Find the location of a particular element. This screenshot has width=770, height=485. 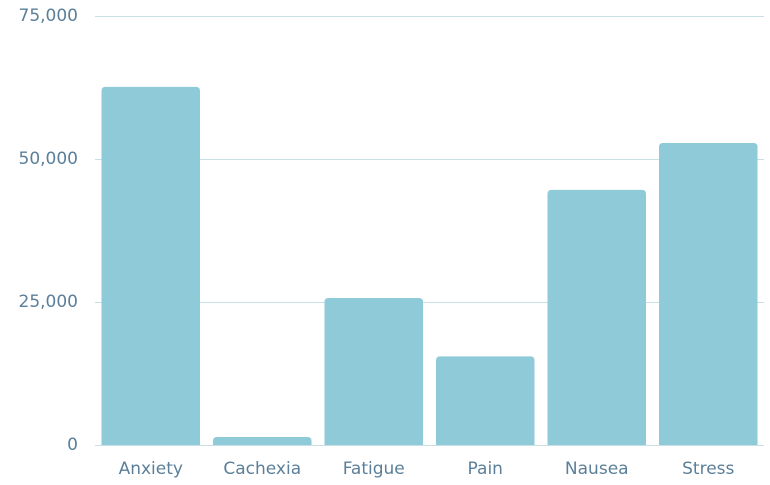

x-tick-label: Nausea is located at coordinates (597, 469).